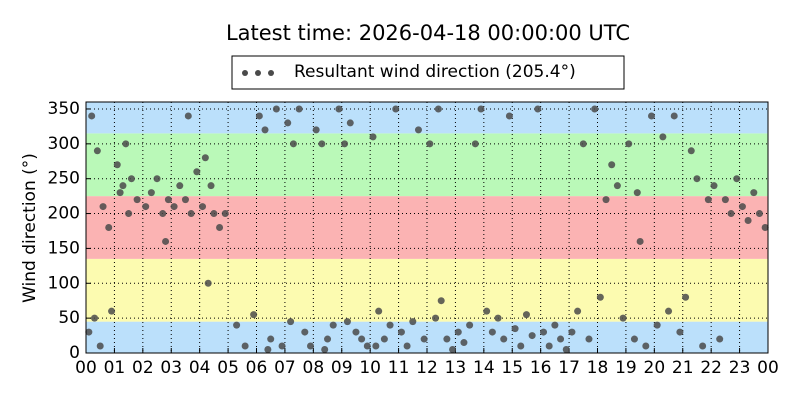 Image resolution: width=800 pixels, height=404 pixels. I want to click on x-tick-label: 19, so click(626, 368).